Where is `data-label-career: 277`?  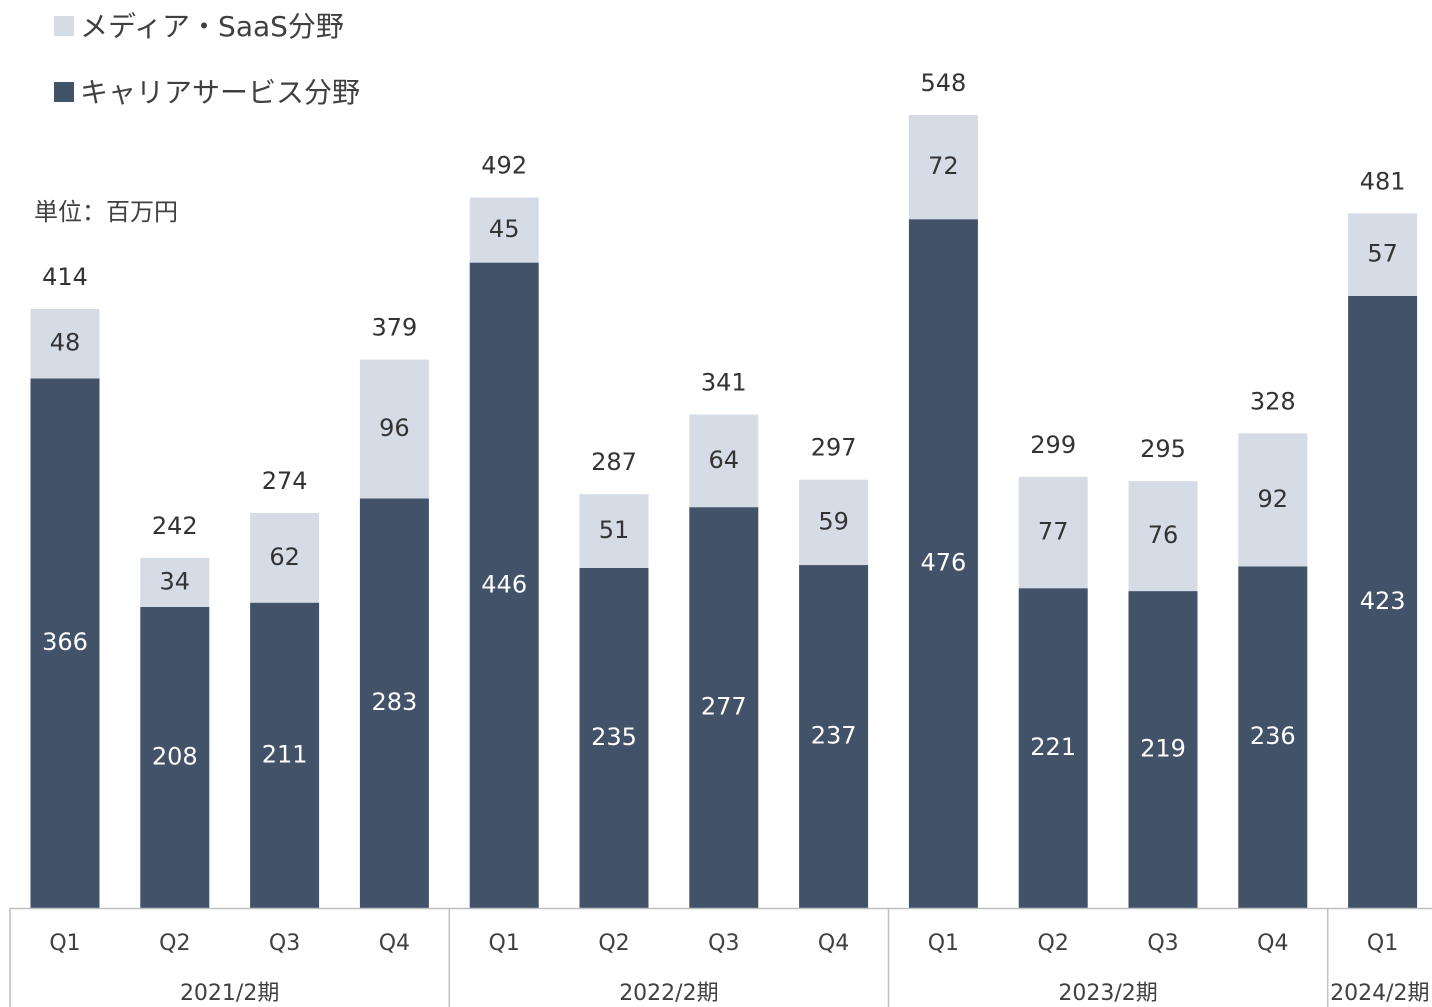
data-label-career: 277 is located at coordinates (724, 707).